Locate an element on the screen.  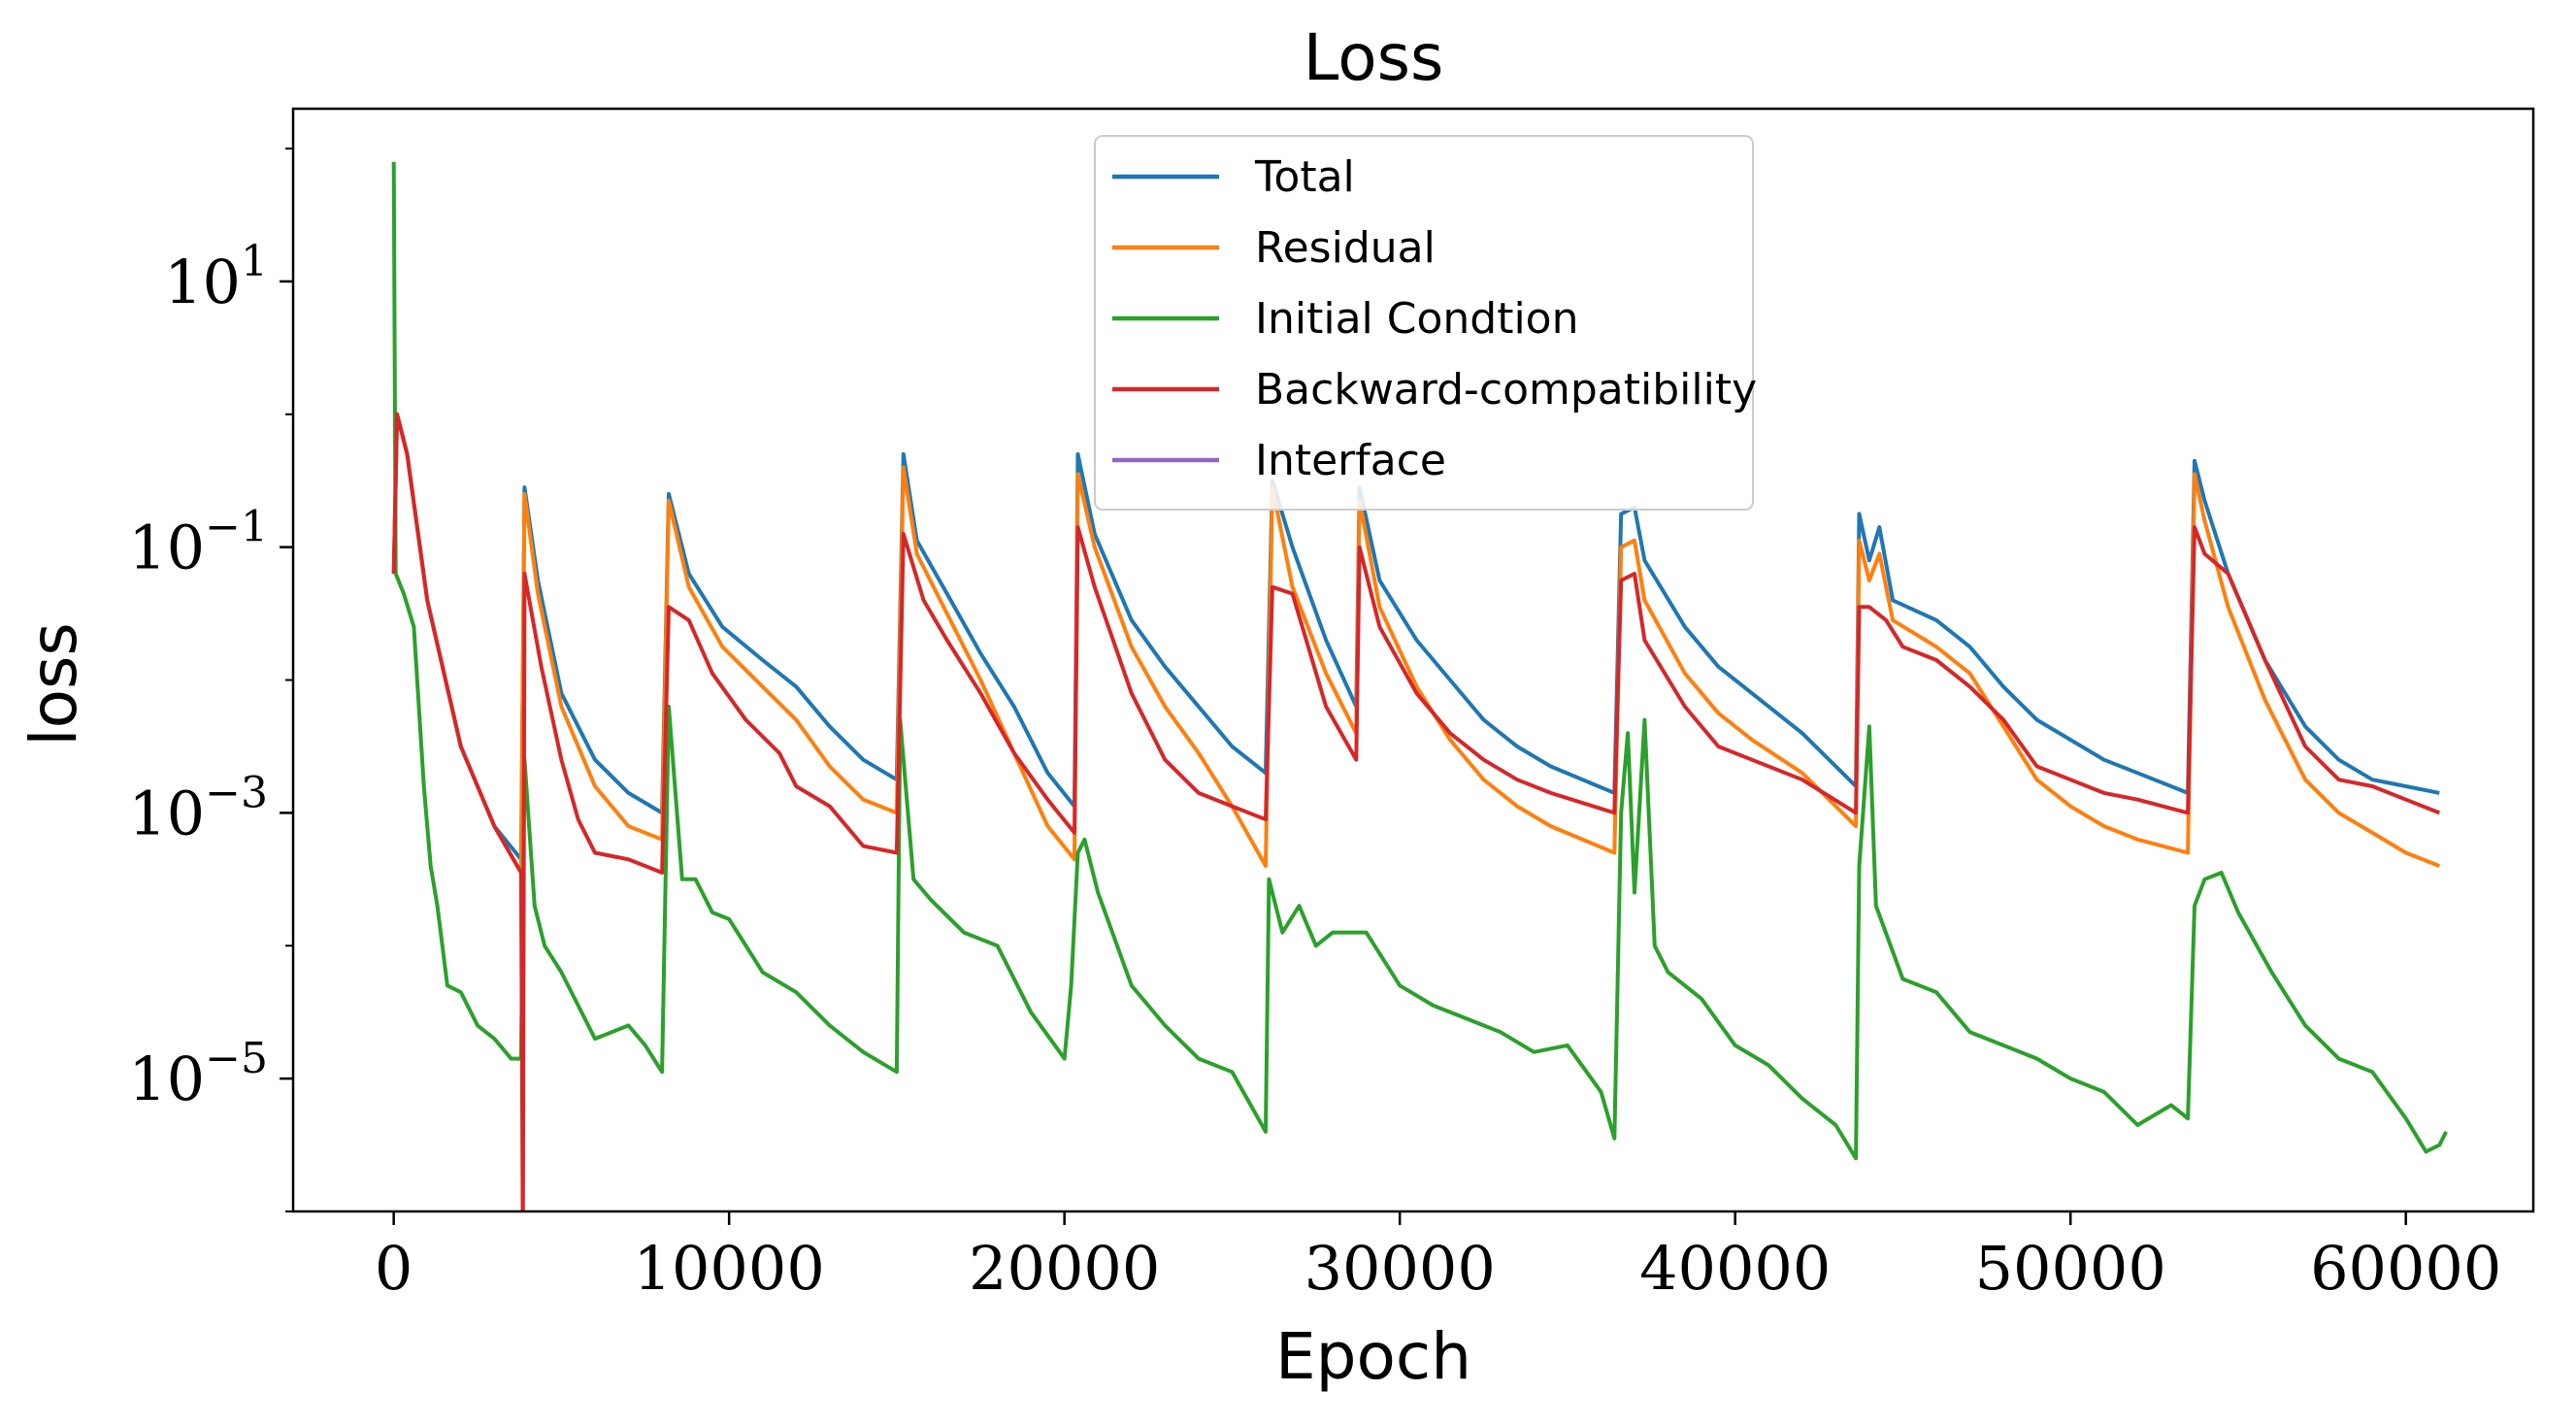
y-axis: 10¹ 10⁻¹ 10⁻³ 10⁻⁵ is located at coordinates (210, 680).